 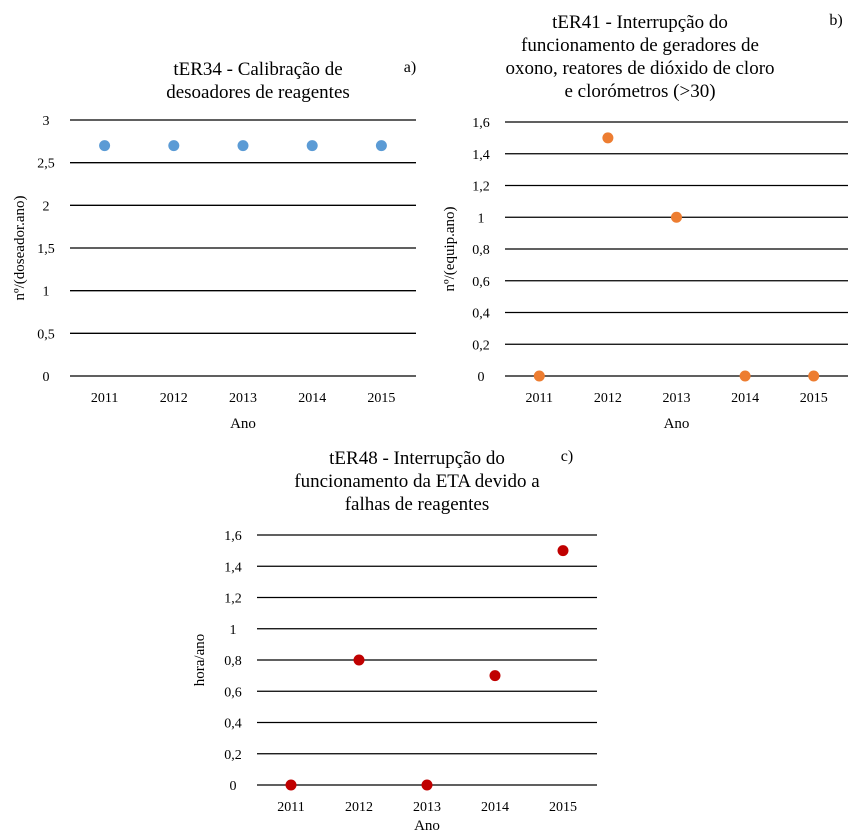 I want to click on y-tick-label: 1,5, so click(x=46, y=249).